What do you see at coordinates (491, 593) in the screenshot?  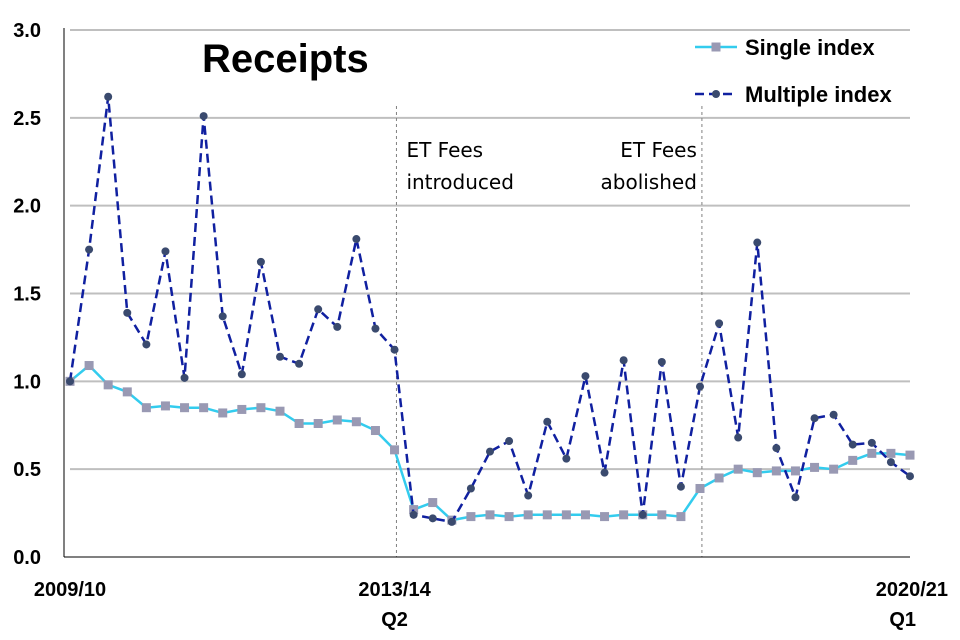 I see `x-axis: 2009/10 2013/14 Q2 2020/21 Q1` at bounding box center [491, 593].